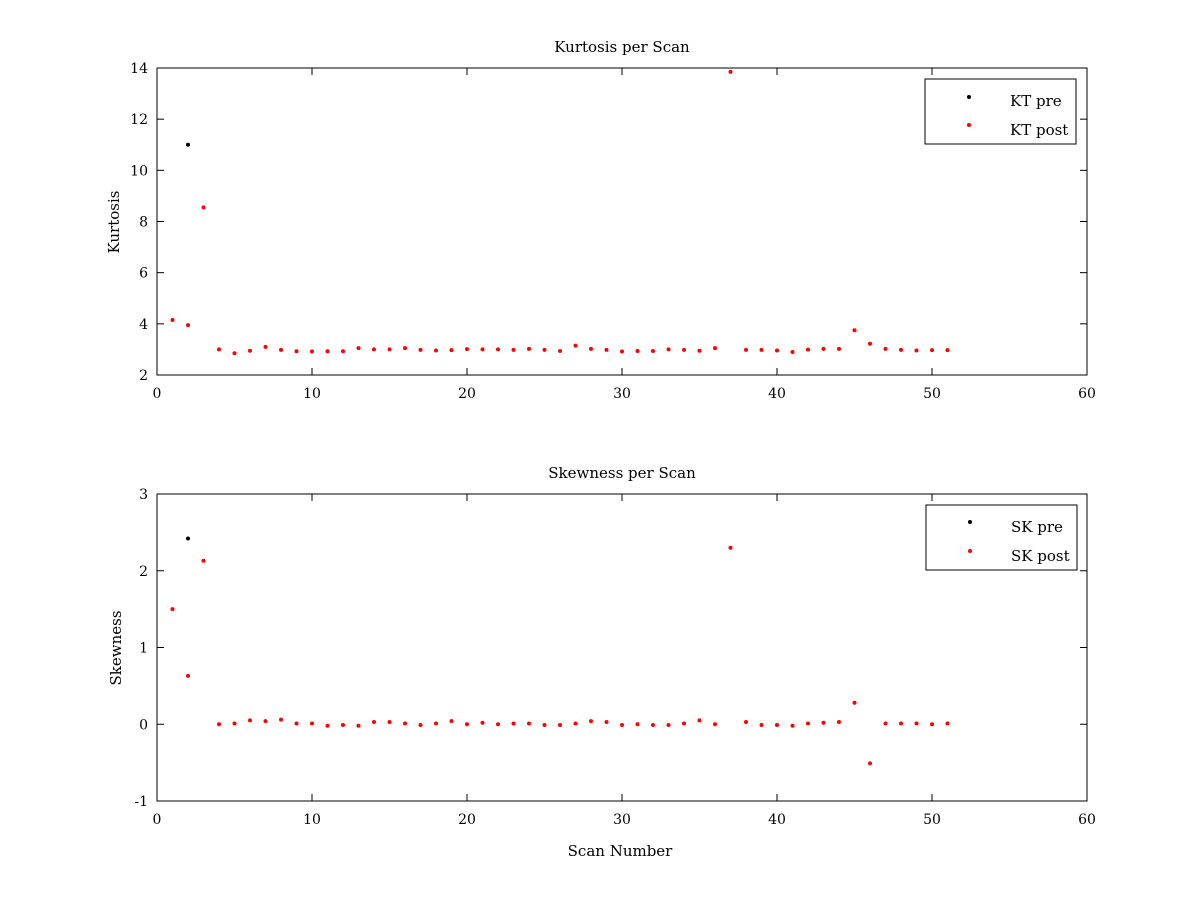 The image size is (1200, 900). What do you see at coordinates (114, 222) in the screenshot?
I see `kurtosis-y-axis-label: Kurtosis` at bounding box center [114, 222].